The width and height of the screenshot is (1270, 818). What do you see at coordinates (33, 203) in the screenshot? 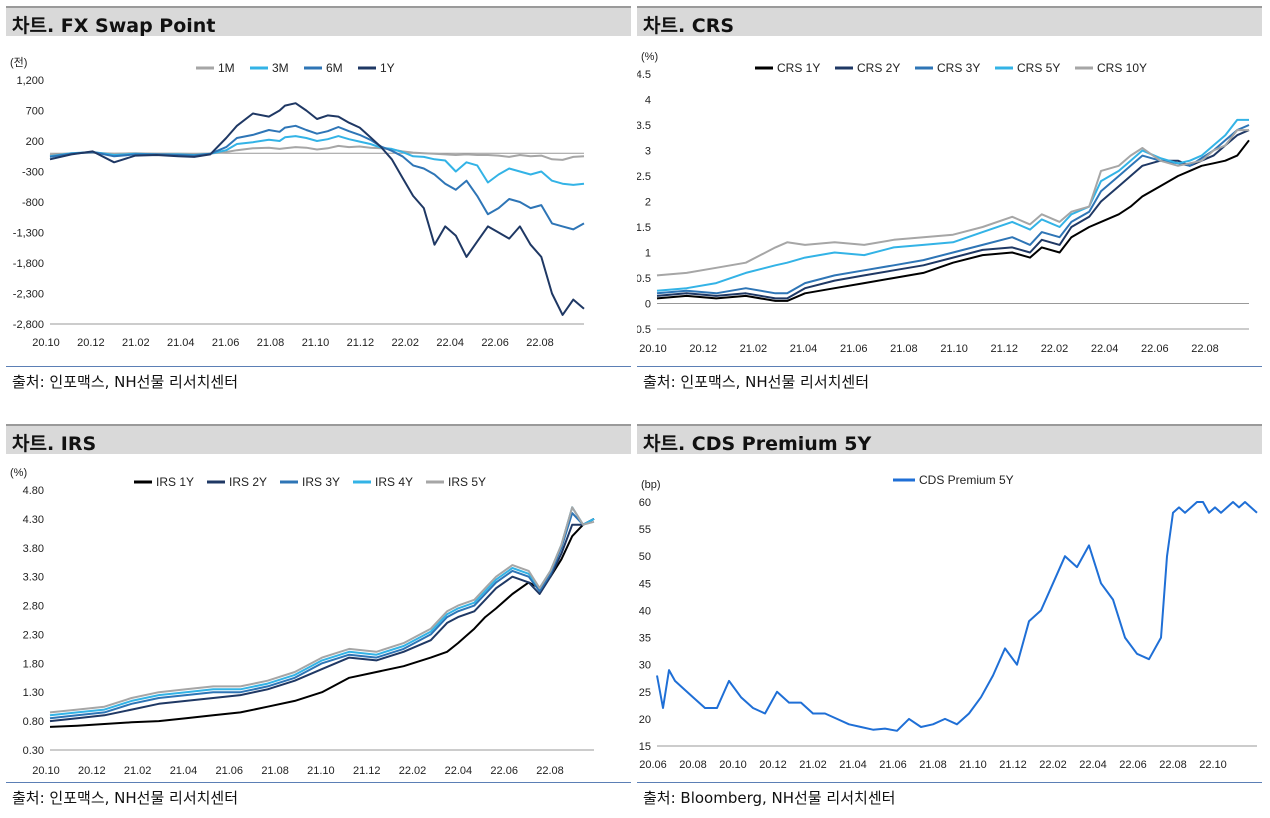
I see `y-tick-label: -800` at bounding box center [33, 203].